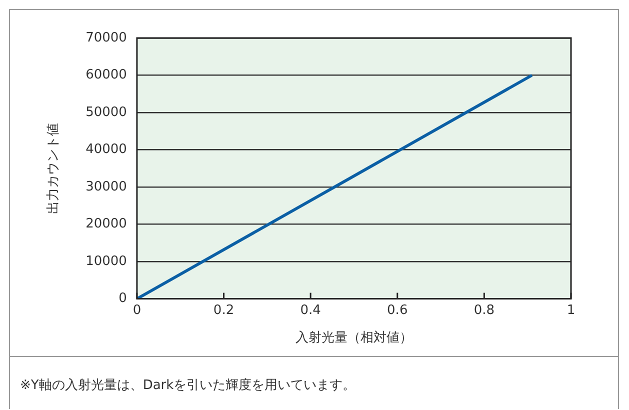  What do you see at coordinates (106, 112) in the screenshot?
I see `y-tick-label: 50000` at bounding box center [106, 112].